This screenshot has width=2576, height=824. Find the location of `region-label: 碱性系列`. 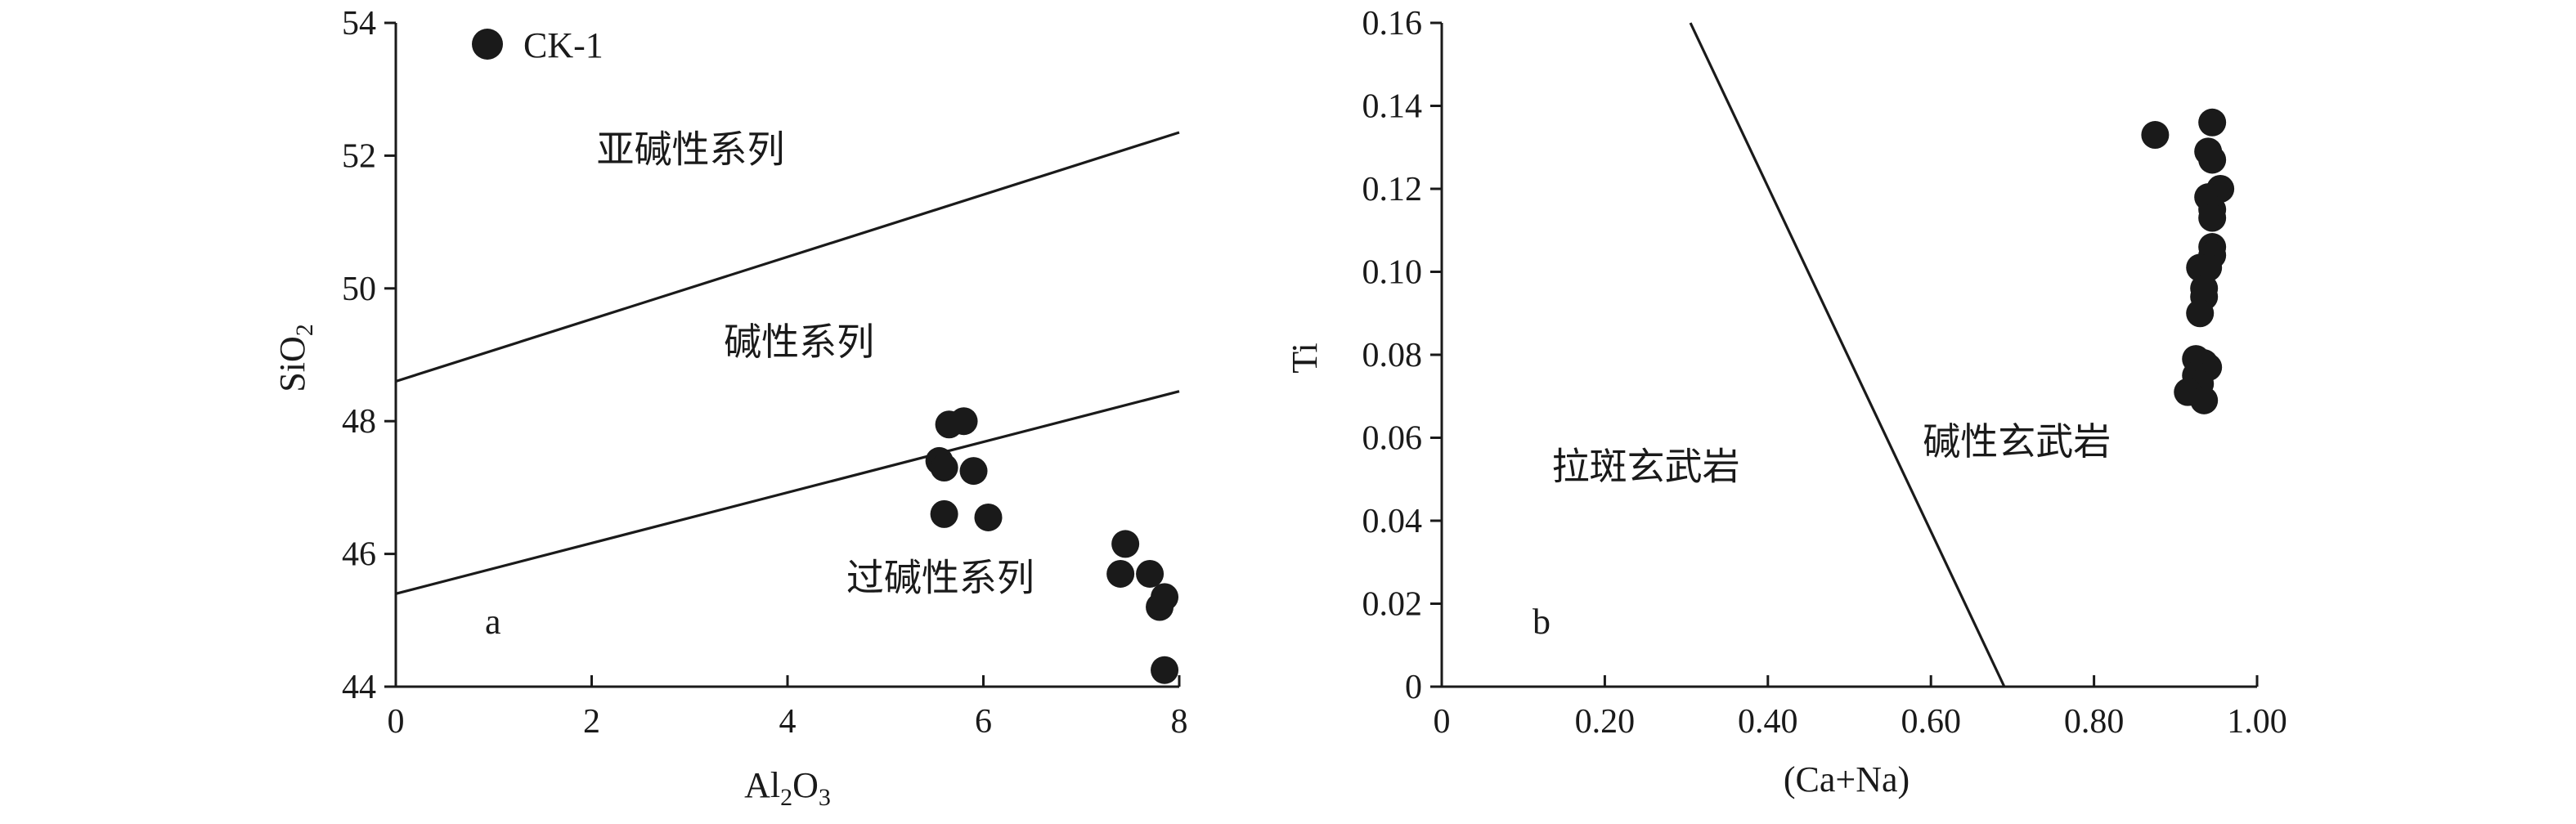

region-label: 碱性系列 is located at coordinates (799, 342).